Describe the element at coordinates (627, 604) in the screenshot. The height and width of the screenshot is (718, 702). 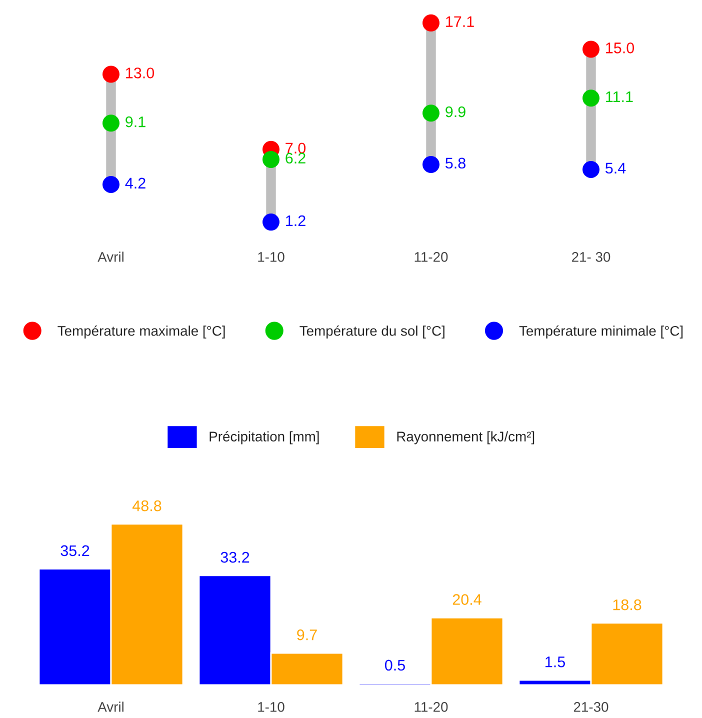
I see `data-label: 18.8` at that location.